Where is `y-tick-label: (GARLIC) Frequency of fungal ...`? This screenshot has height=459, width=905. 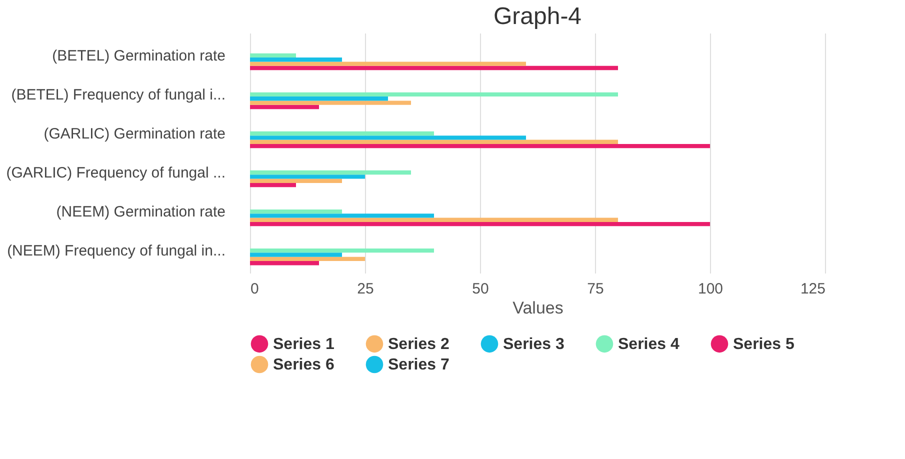 y-tick-label: (GARLIC) Frequency of fungal ... is located at coordinates (116, 173).